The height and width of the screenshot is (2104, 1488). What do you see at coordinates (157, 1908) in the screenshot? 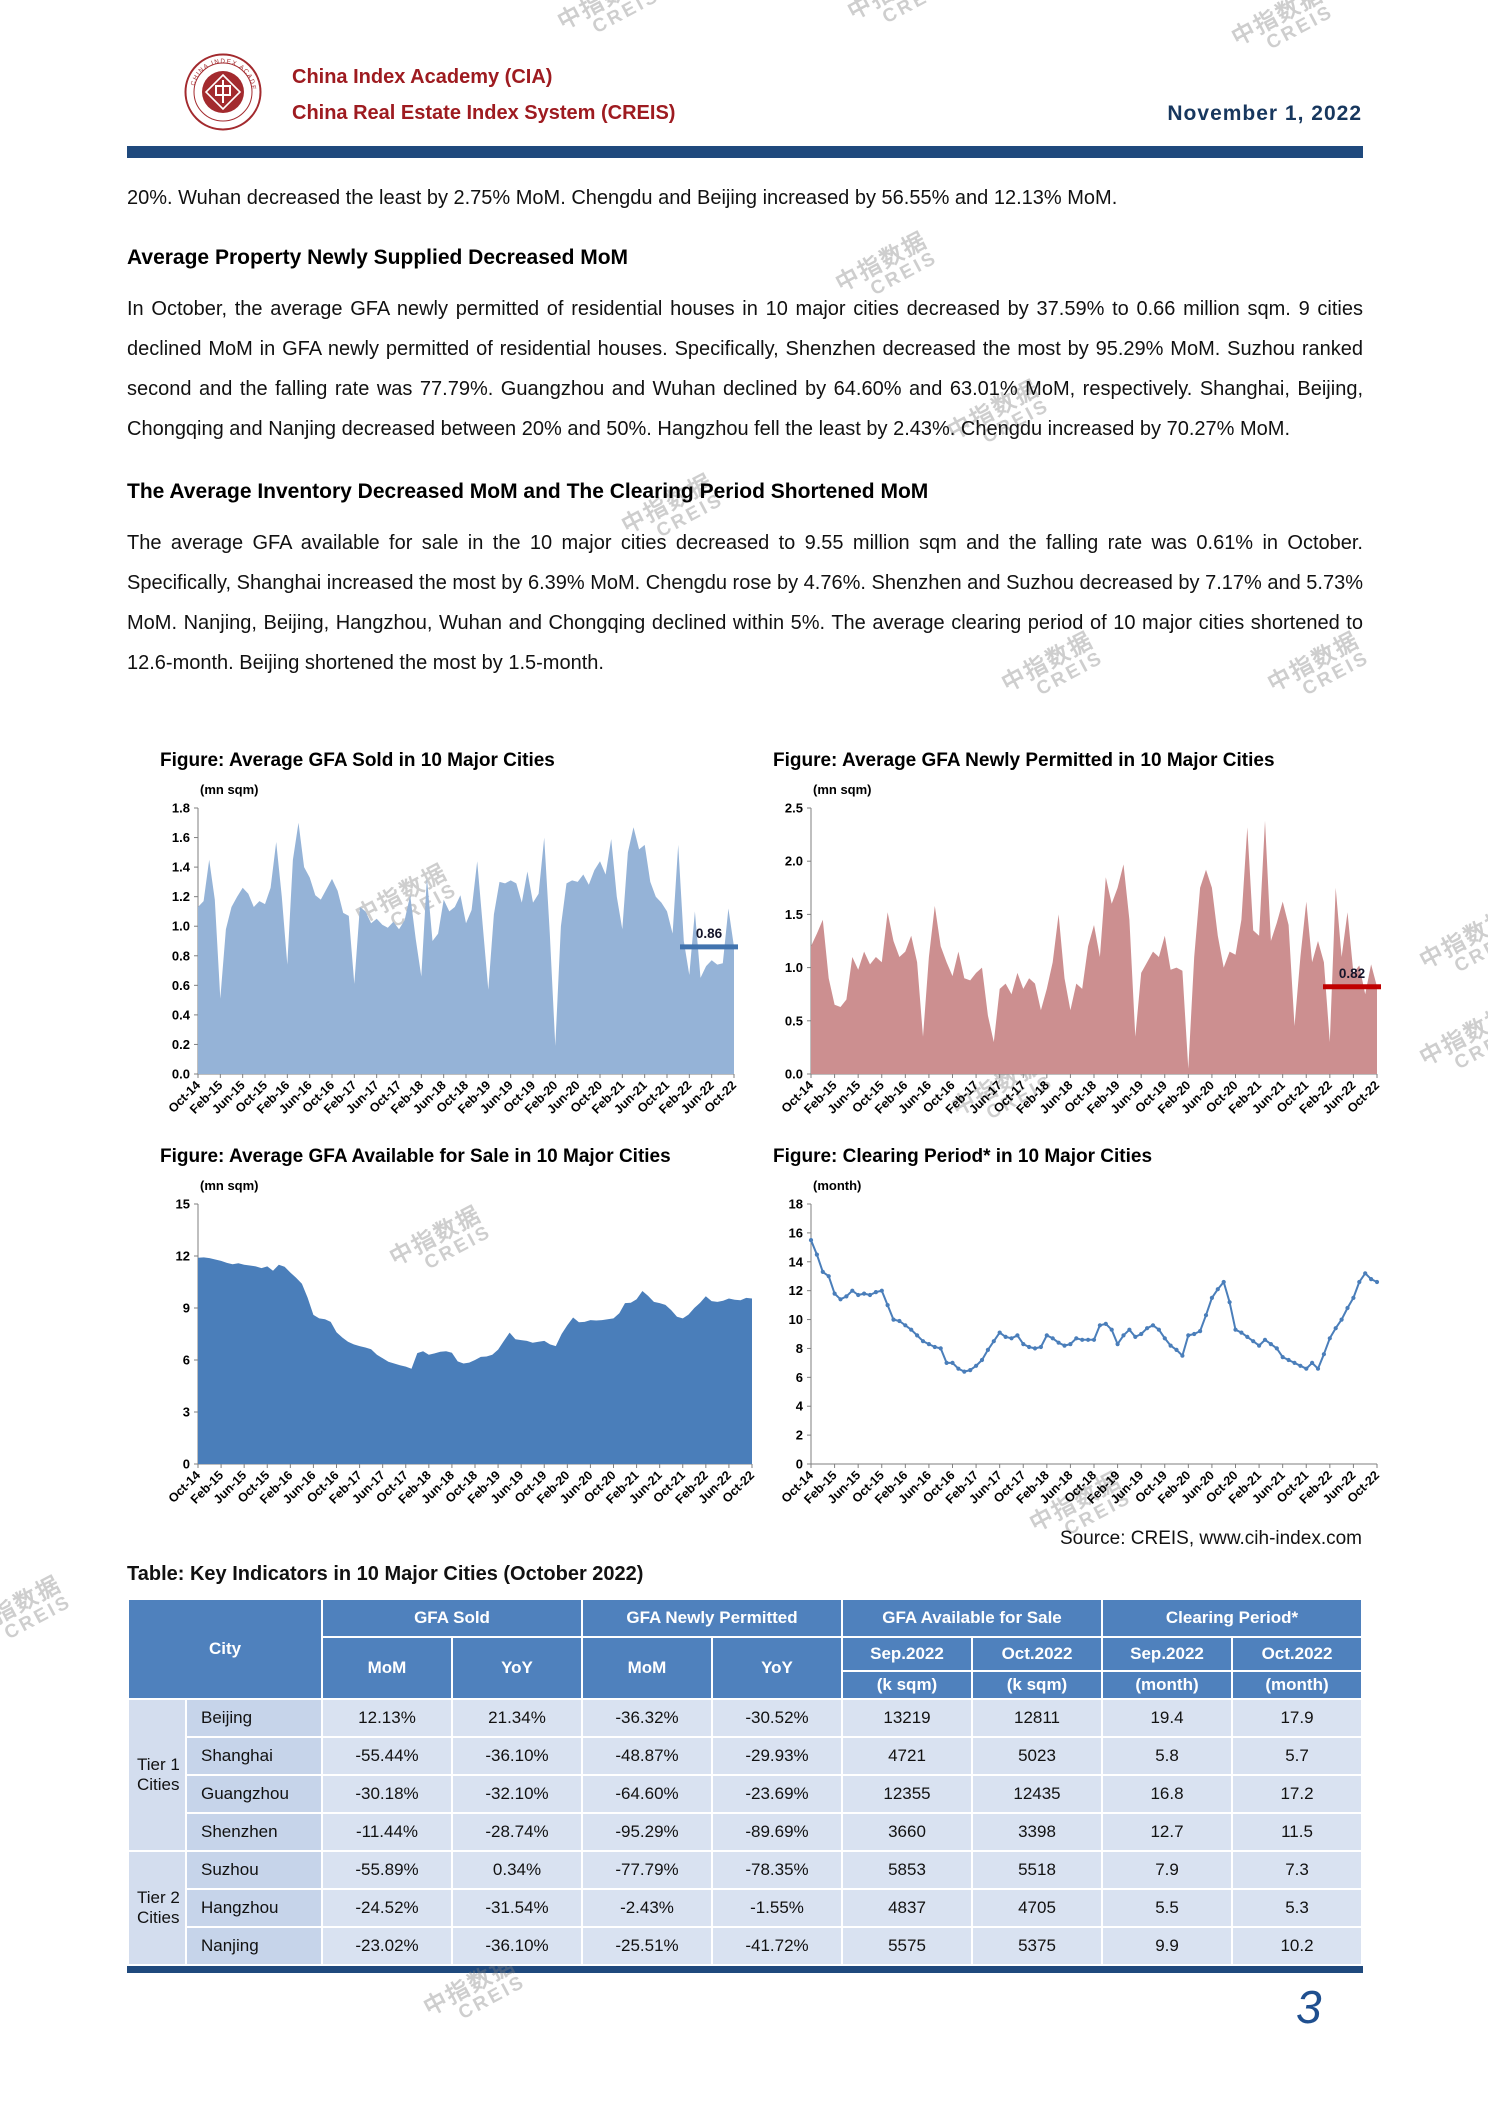
I see `tier-label: Tier 2 Cities` at bounding box center [157, 1908].